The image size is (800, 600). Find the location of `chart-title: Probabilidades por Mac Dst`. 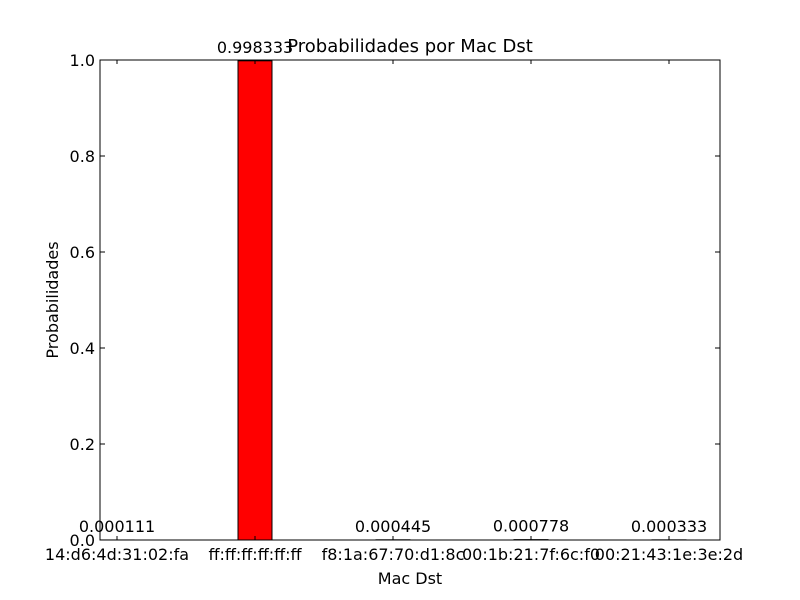

chart-title: Probabilidades por Mac Dst is located at coordinates (410, 46).